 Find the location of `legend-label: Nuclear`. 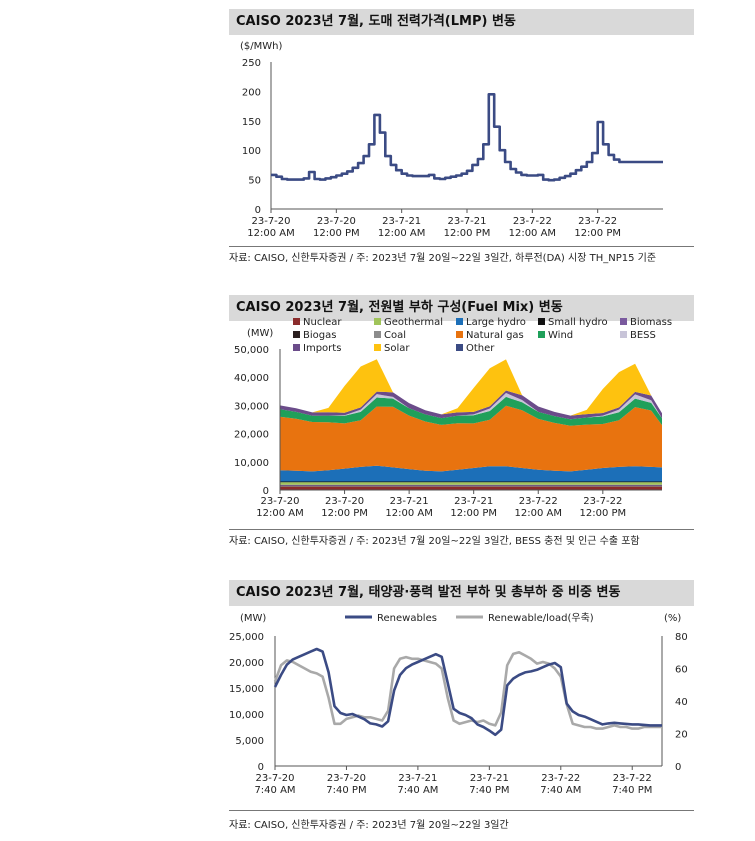

legend-label: Nuclear is located at coordinates (322, 322).